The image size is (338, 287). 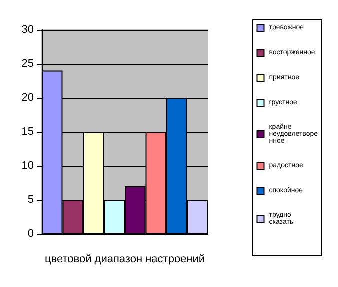 What do you see at coordinates (28, 64) in the screenshot?
I see `y-tick-label: 25` at bounding box center [28, 64].